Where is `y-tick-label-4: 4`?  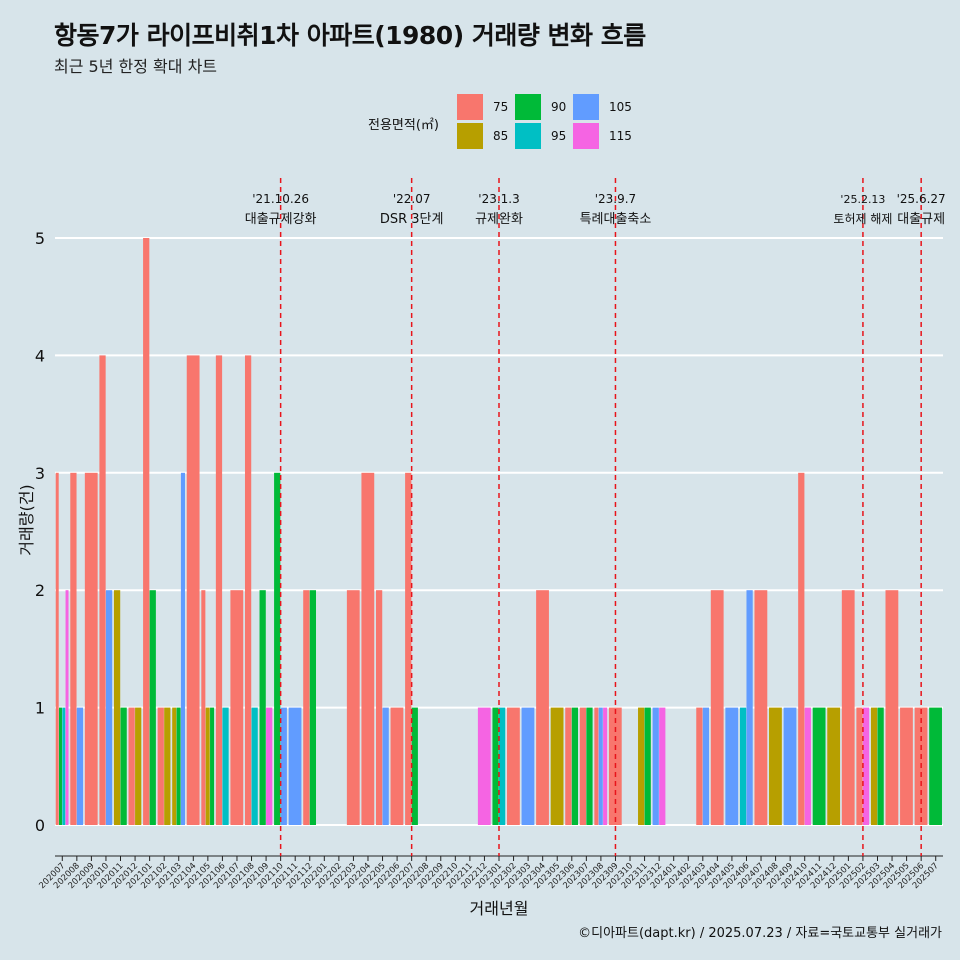
y-tick-label-4: 4 is located at coordinates (40, 355).